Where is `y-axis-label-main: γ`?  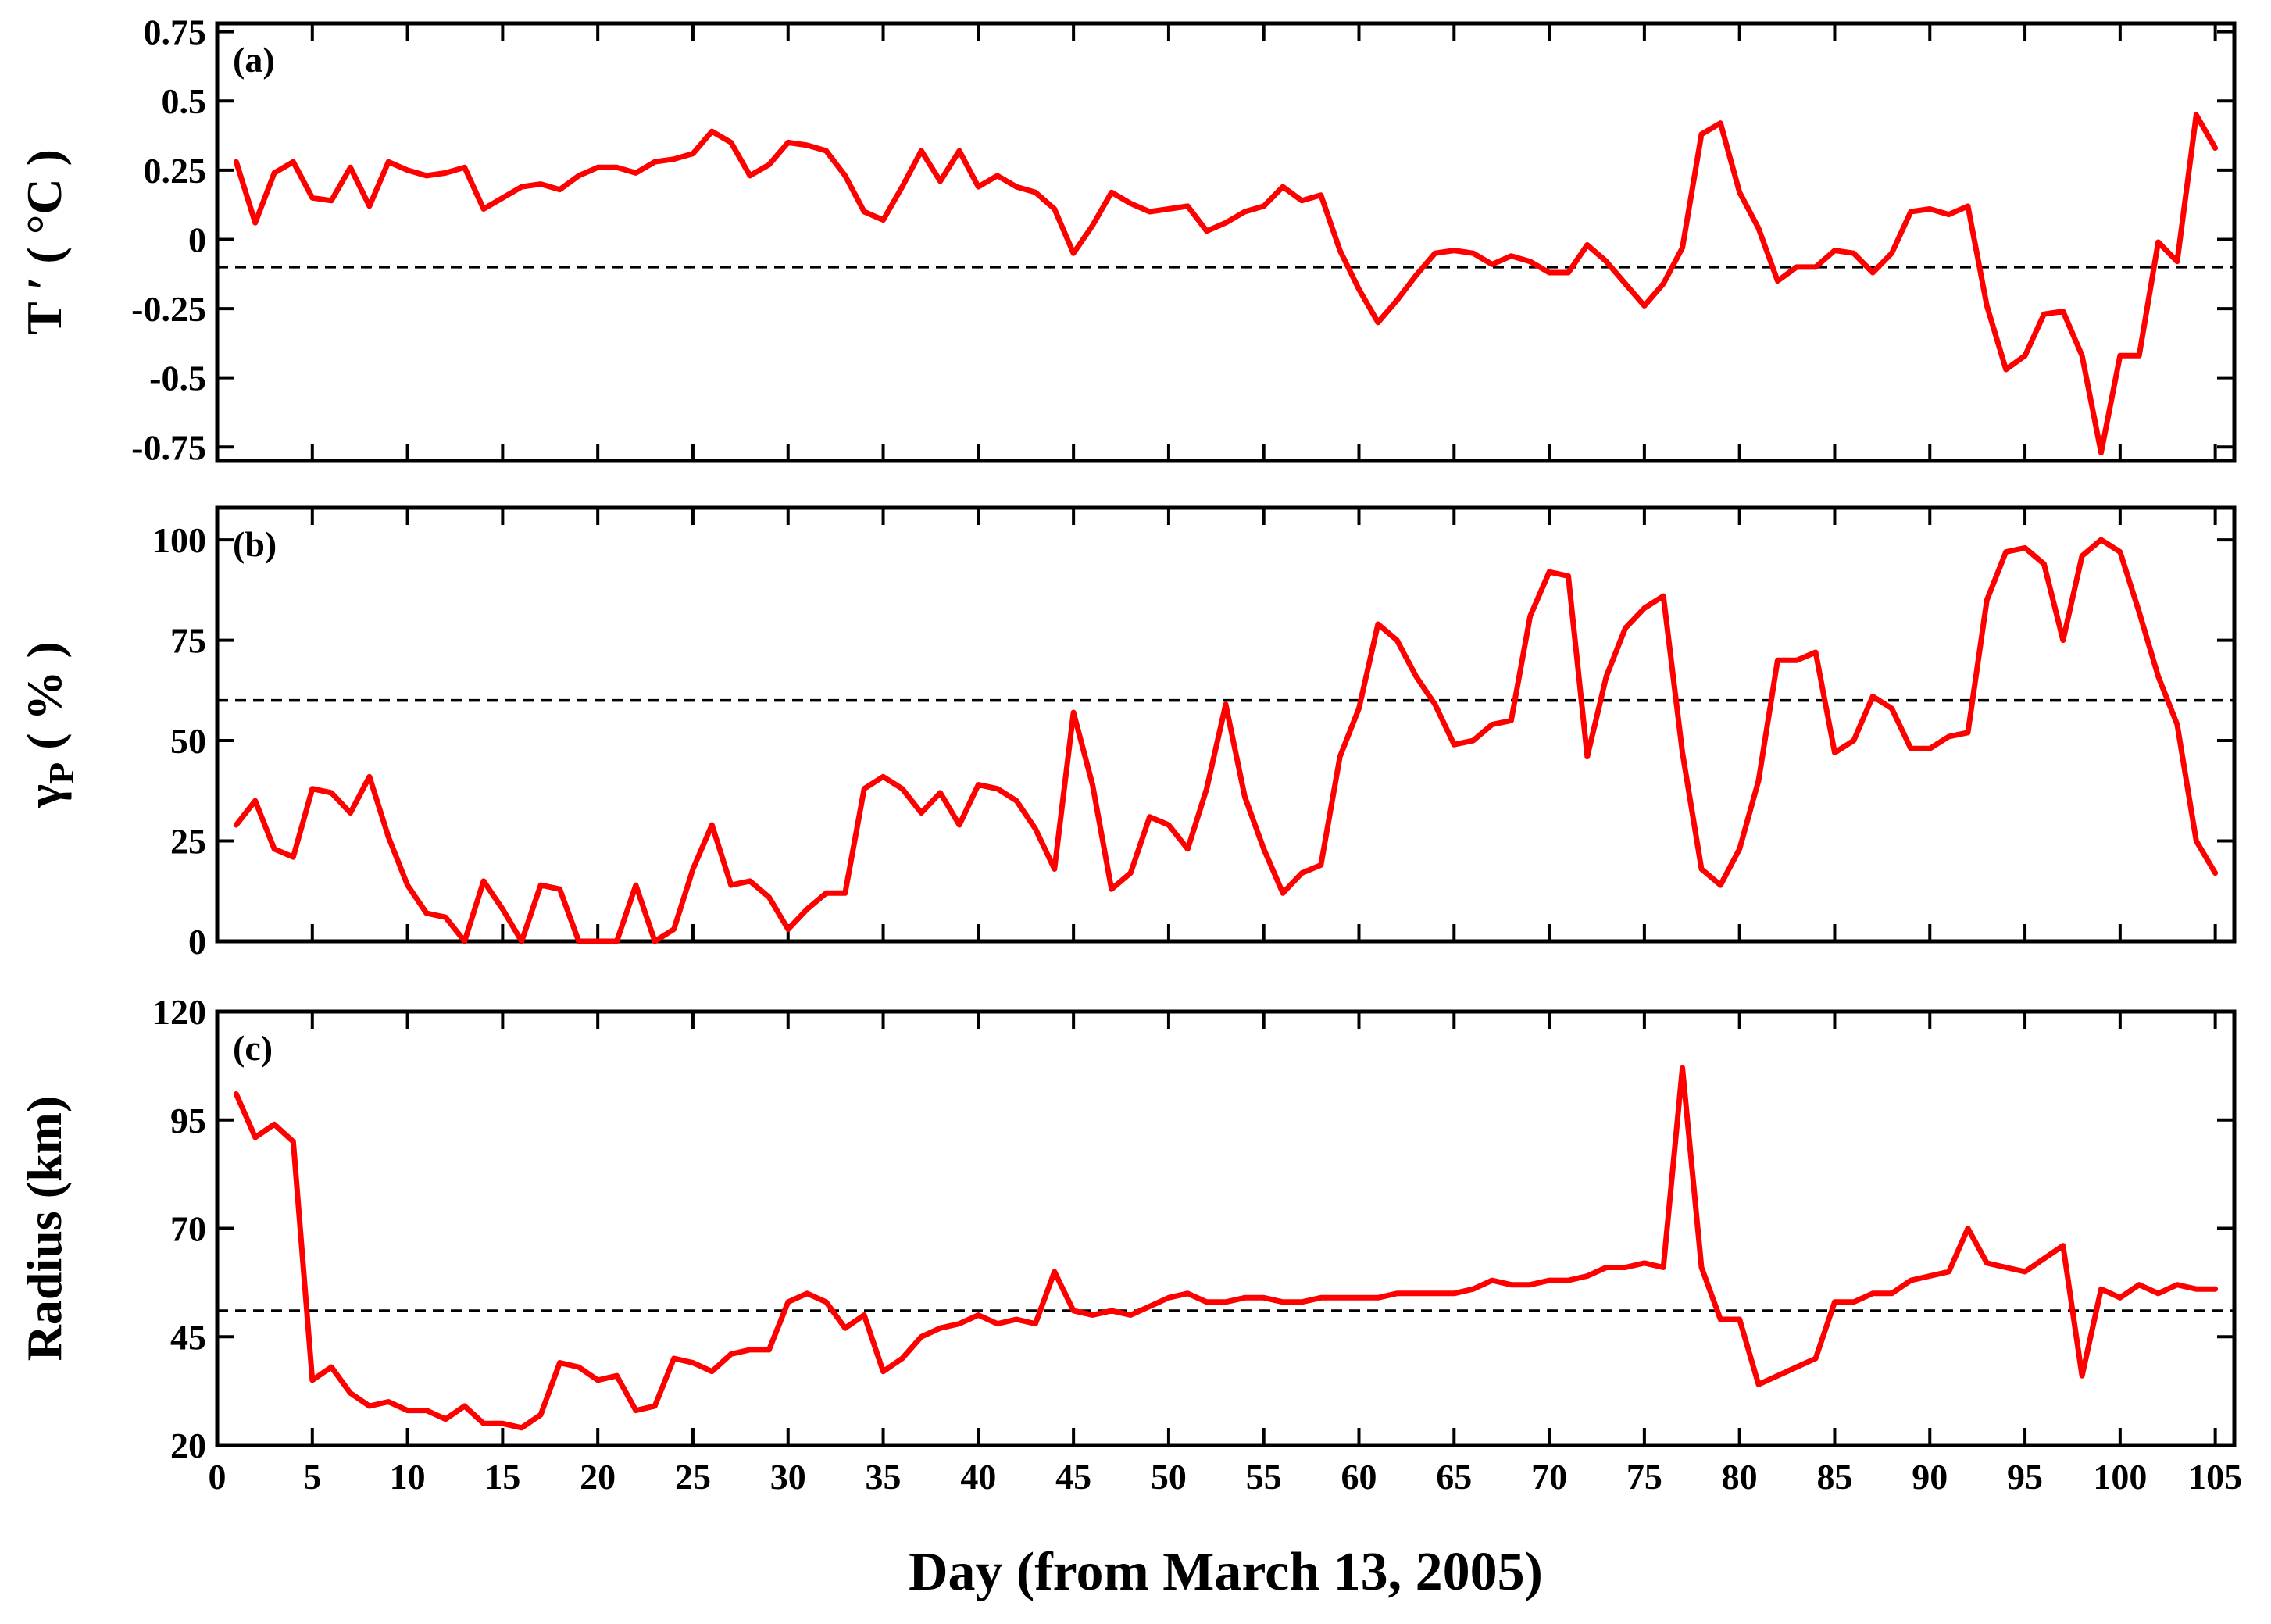
y-axis-label-main: γ is located at coordinates (44, 796).